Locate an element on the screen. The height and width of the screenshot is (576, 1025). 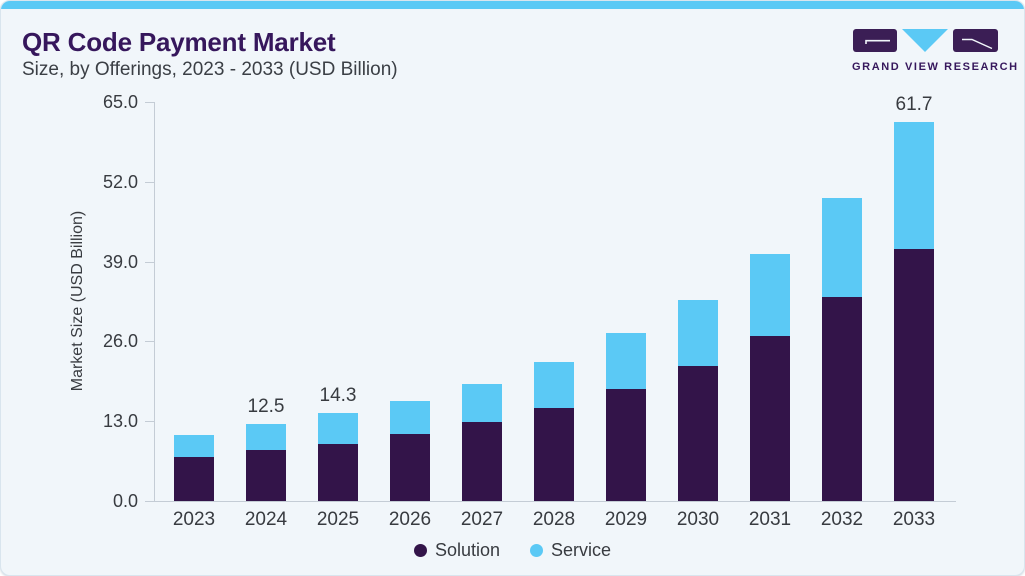
legend-label-service: Service is located at coordinates (581, 549).